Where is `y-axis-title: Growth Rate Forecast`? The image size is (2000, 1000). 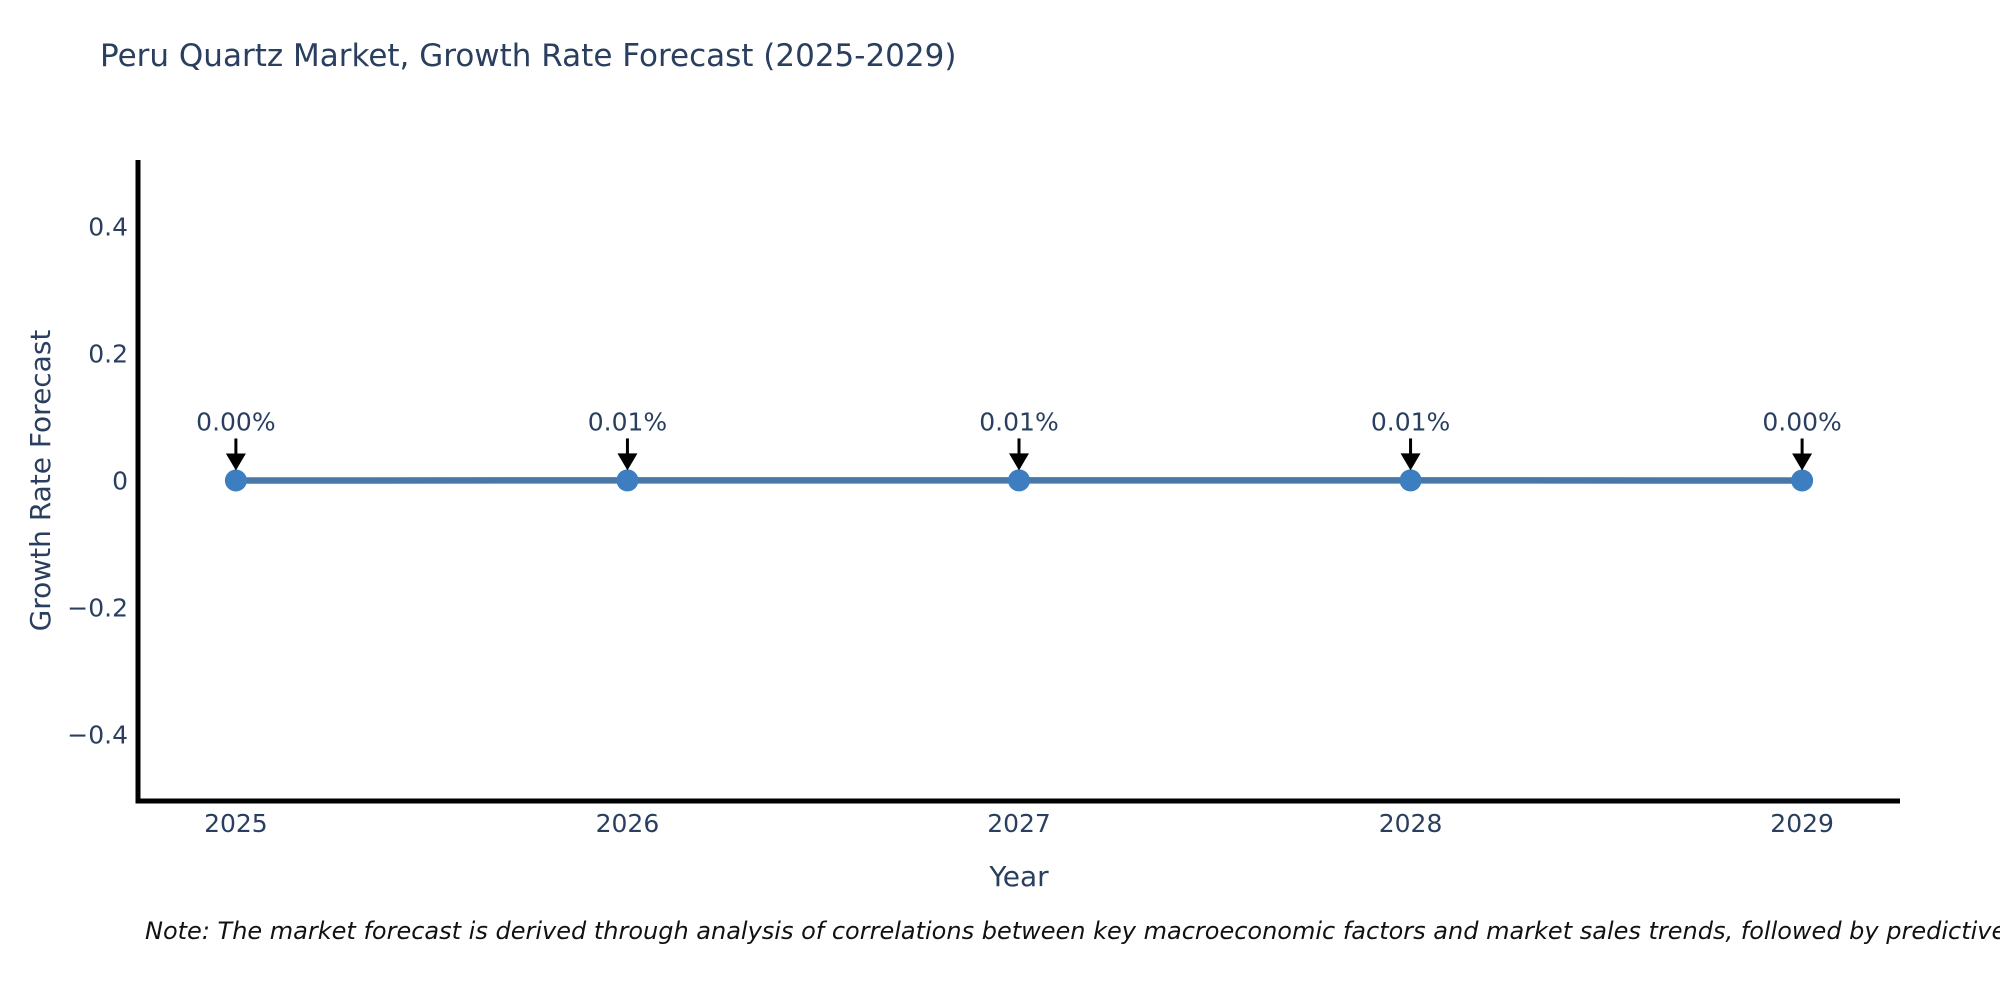 y-axis-title: Growth Rate Forecast is located at coordinates (40, 481).